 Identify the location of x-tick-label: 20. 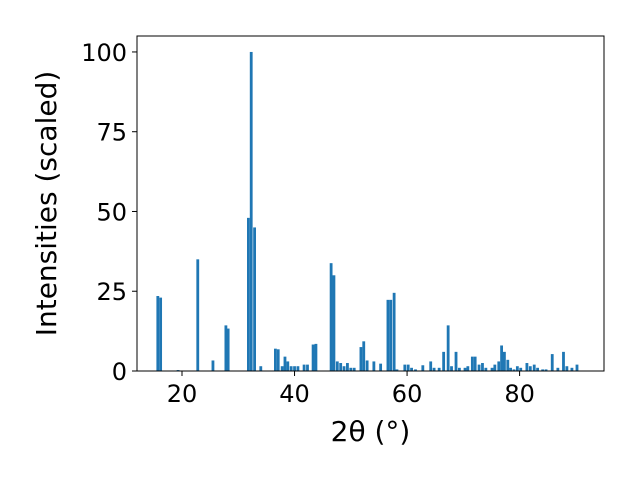
(182, 394).